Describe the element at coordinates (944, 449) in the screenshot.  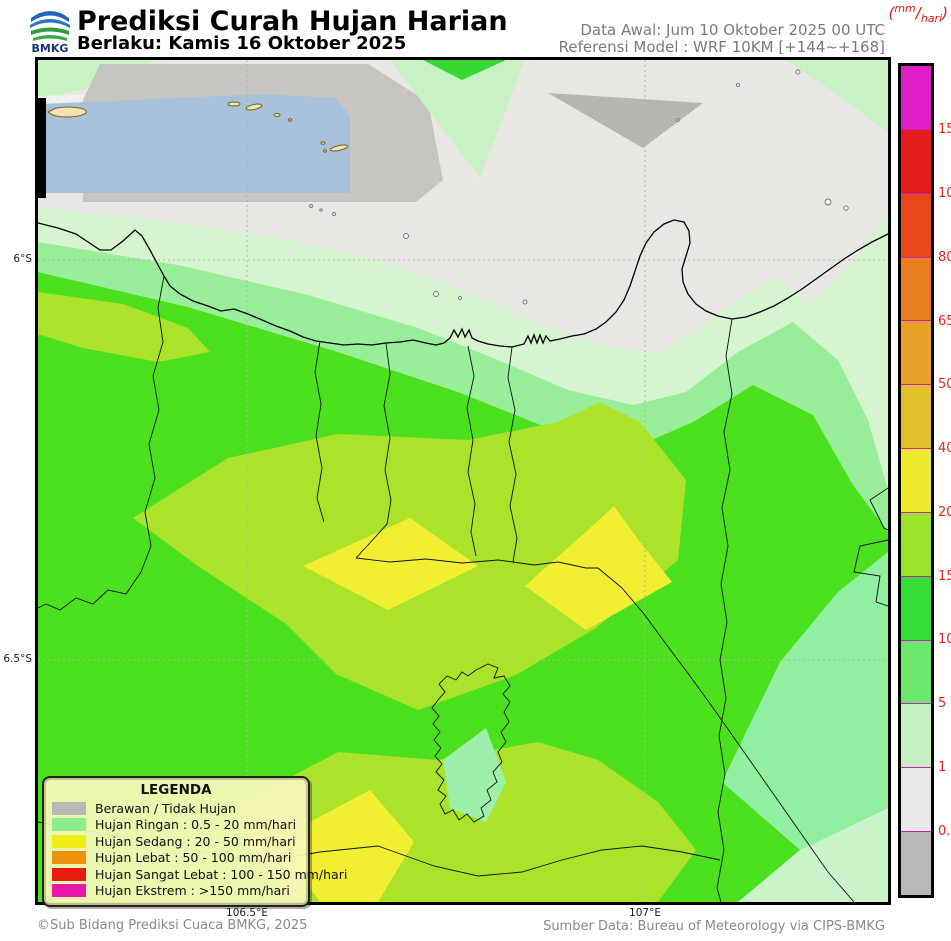
I see `colorbar-tick-label: 40` at that location.